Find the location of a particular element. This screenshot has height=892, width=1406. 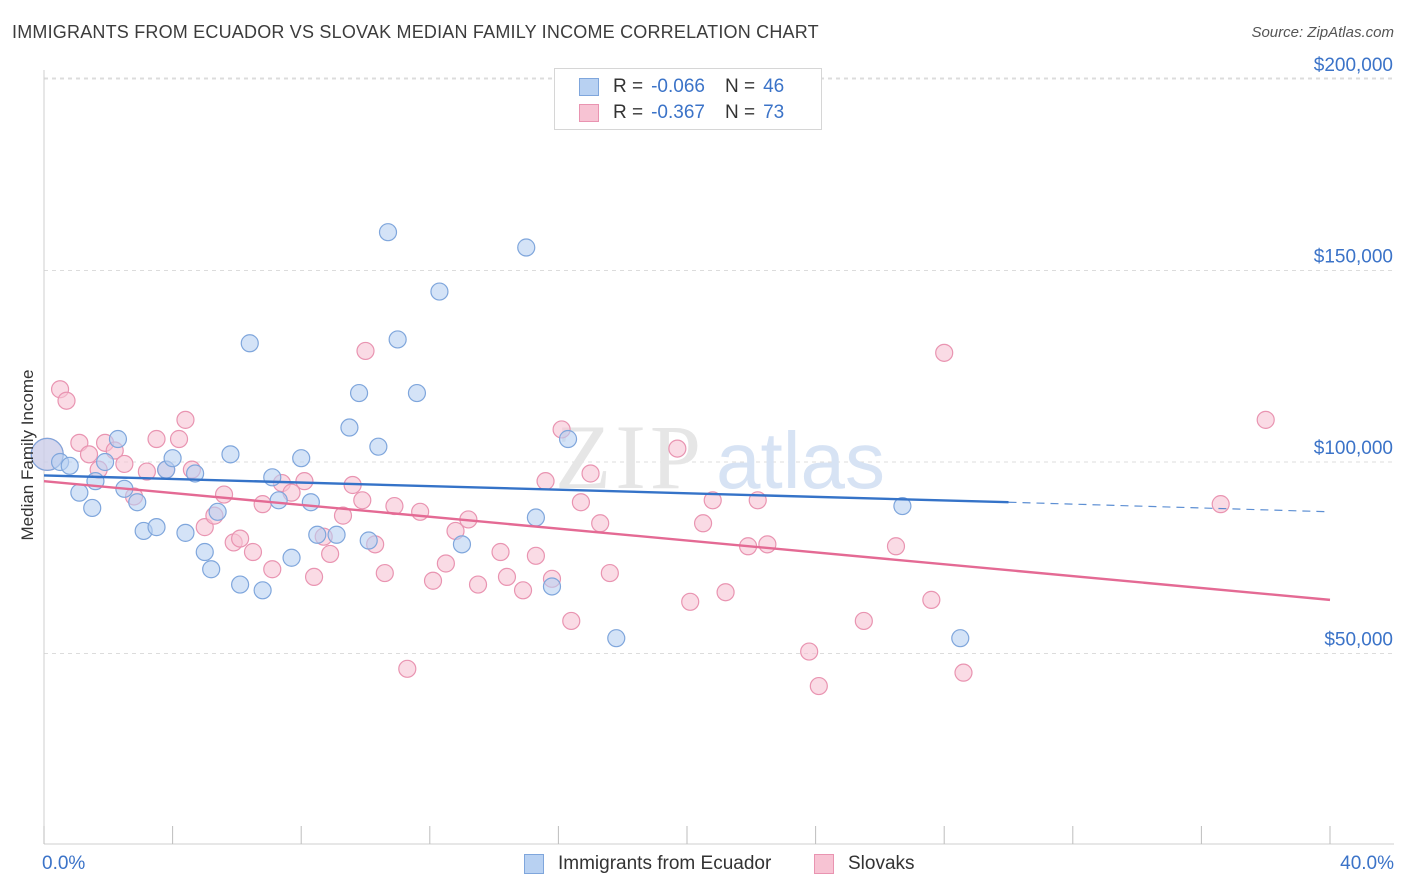

watermark-atlas: atlas is located at coordinates (800, 460).